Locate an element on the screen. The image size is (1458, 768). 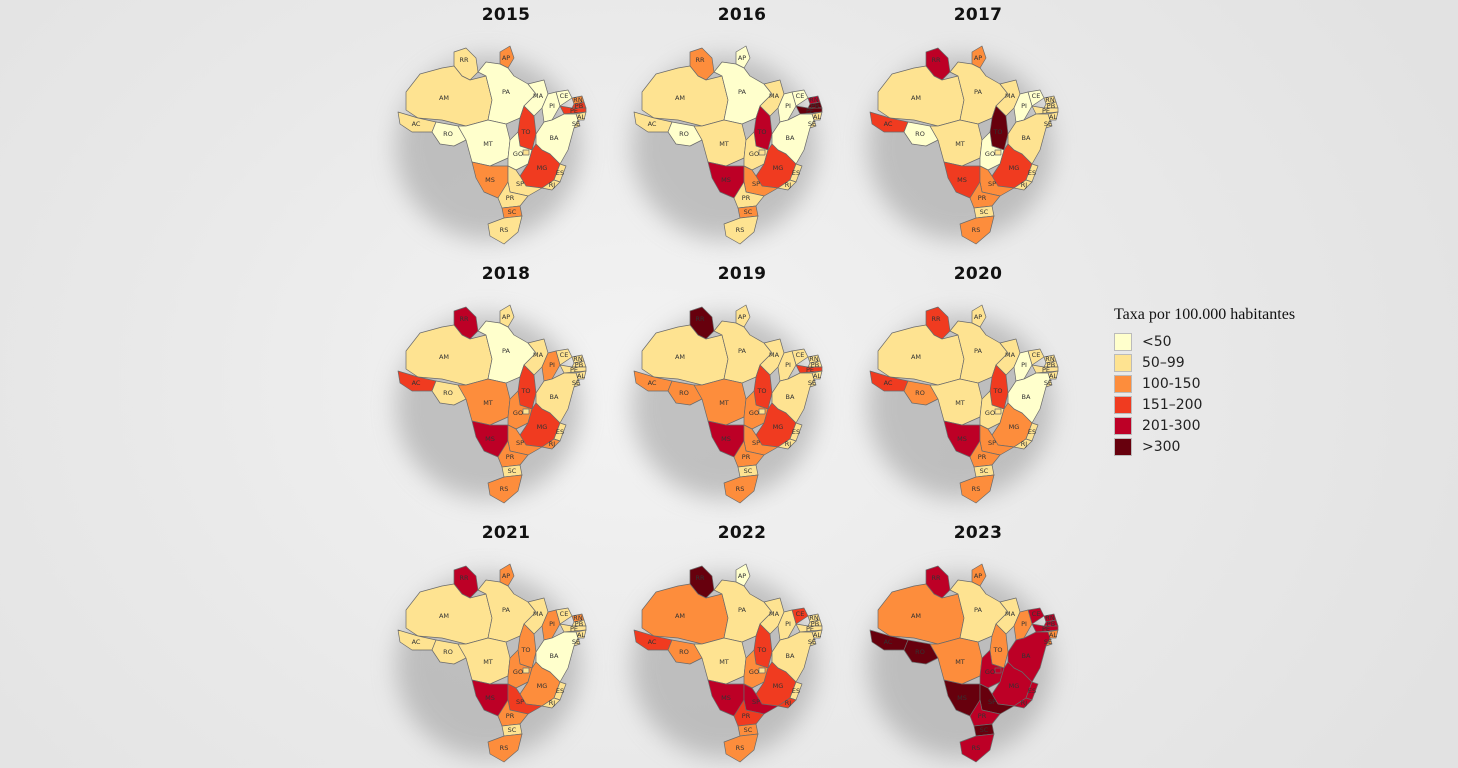
state-label: SC is located at coordinates (512, 730).